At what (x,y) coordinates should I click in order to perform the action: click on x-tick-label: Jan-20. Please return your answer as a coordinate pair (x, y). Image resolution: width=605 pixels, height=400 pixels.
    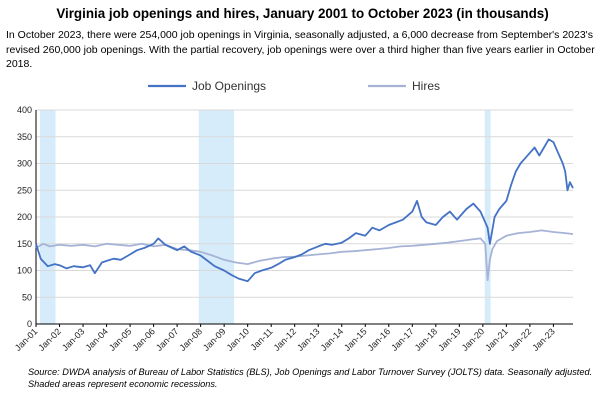
    Looking at the image, I should click on (473, 339).